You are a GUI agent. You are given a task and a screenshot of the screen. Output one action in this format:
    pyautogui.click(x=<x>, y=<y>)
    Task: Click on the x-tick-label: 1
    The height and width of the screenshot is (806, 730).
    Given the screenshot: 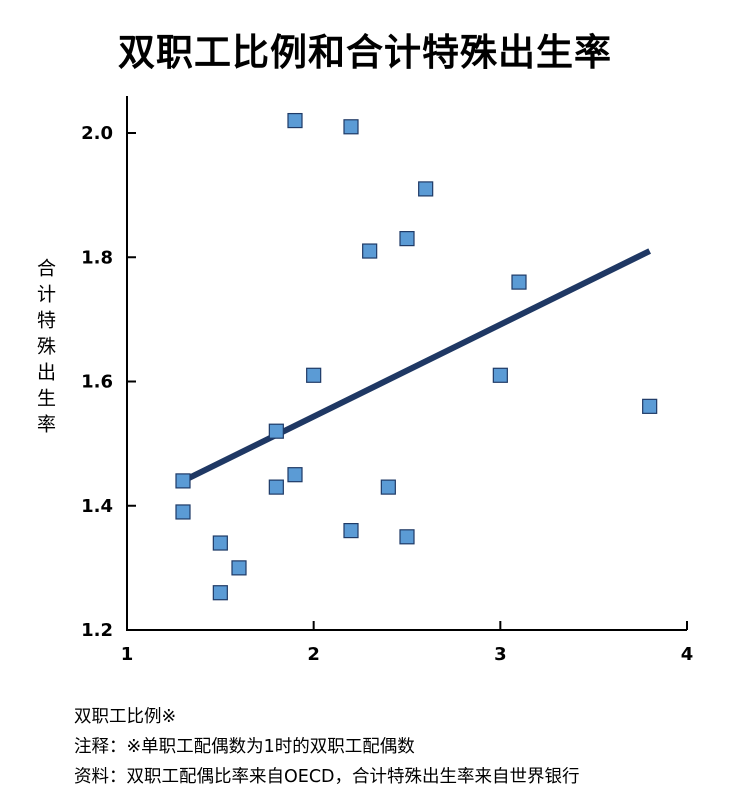 What is the action you would take?
    pyautogui.click(x=127, y=654)
    